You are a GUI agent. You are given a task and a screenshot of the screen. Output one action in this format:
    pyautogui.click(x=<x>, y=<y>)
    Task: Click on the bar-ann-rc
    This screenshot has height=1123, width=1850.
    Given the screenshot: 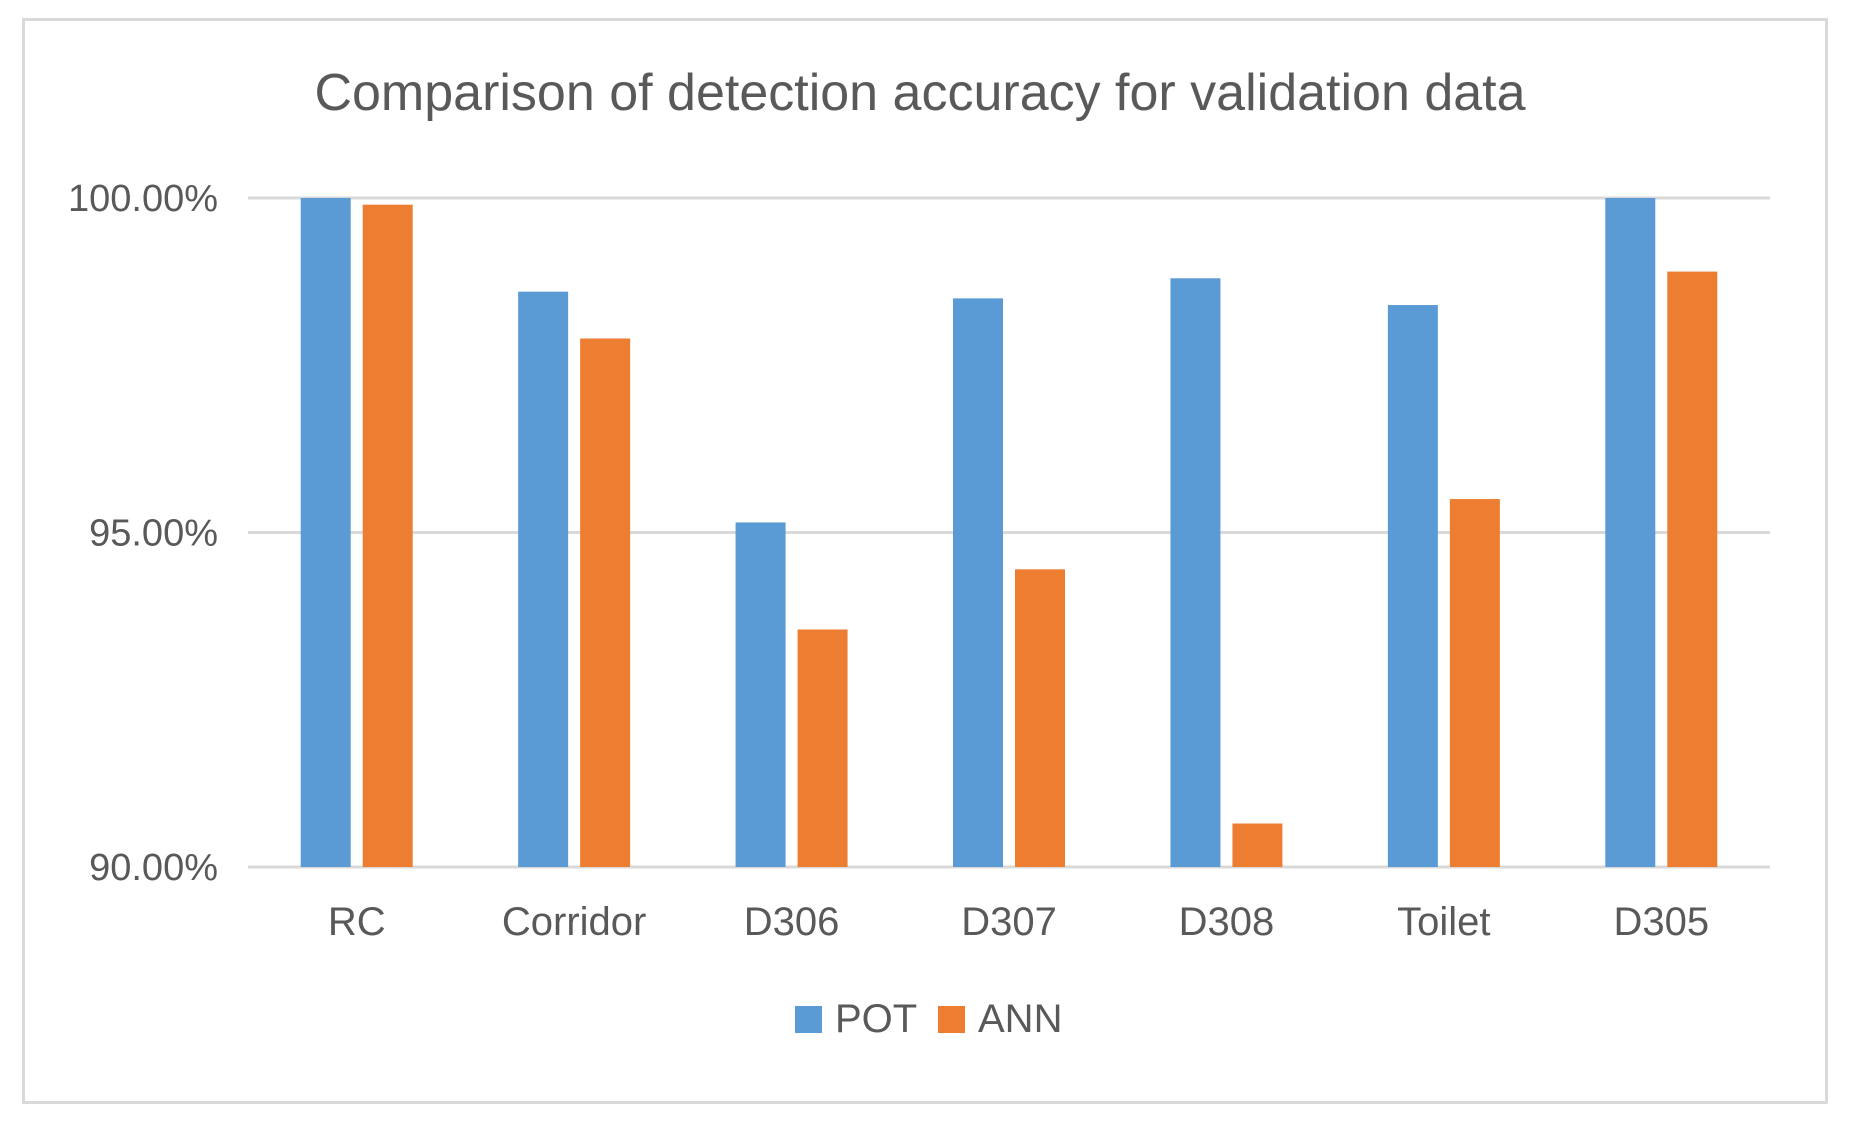 What is the action you would take?
    pyautogui.click(x=387, y=535)
    